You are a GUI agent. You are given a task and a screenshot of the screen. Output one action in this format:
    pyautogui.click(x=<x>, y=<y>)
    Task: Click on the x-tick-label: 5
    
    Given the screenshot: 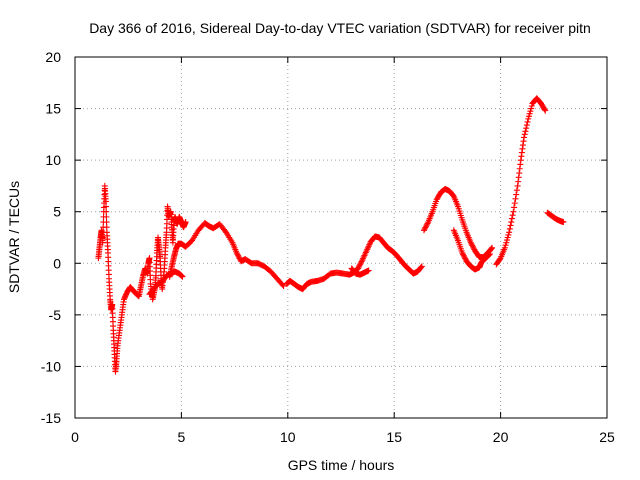 What is the action you would take?
    pyautogui.click(x=182, y=437)
    